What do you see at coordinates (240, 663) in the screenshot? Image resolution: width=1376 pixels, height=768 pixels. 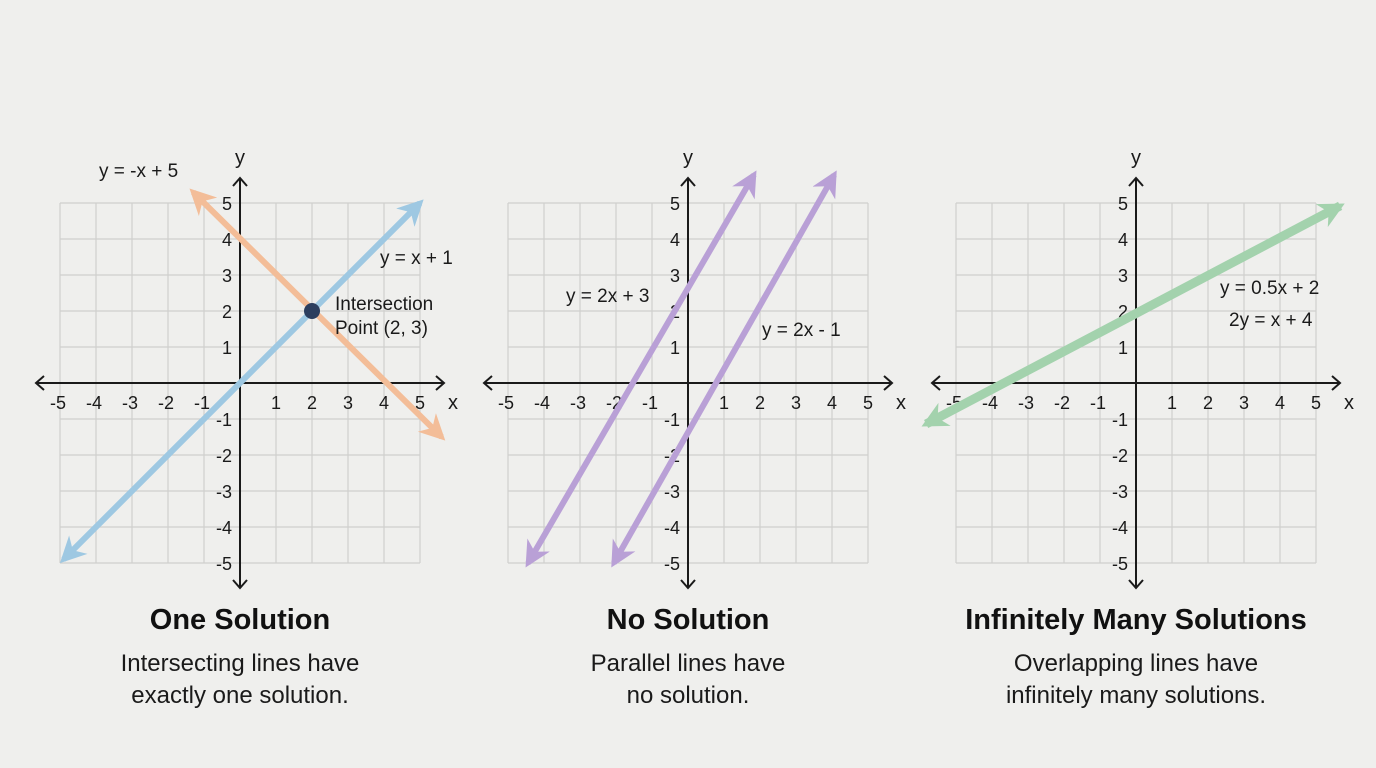 I see `desc-line: Intersecting lines have` at bounding box center [240, 663].